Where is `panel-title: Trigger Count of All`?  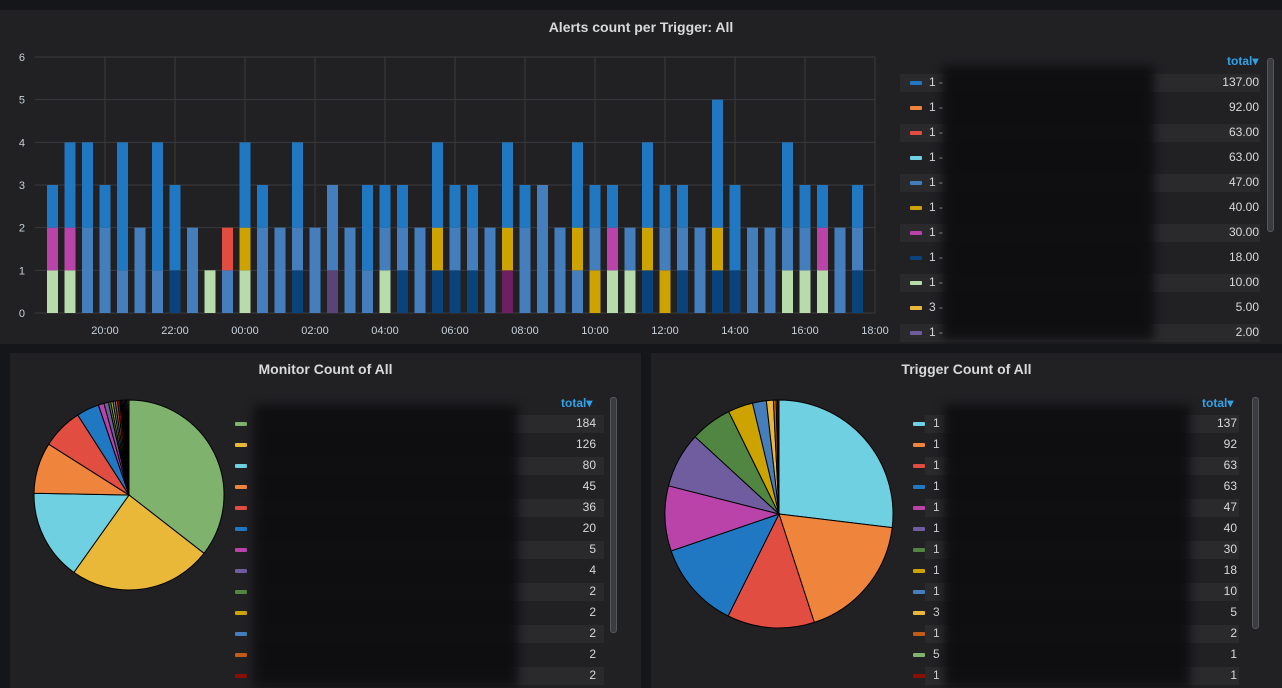
panel-title: Trigger Count of All is located at coordinates (966, 369).